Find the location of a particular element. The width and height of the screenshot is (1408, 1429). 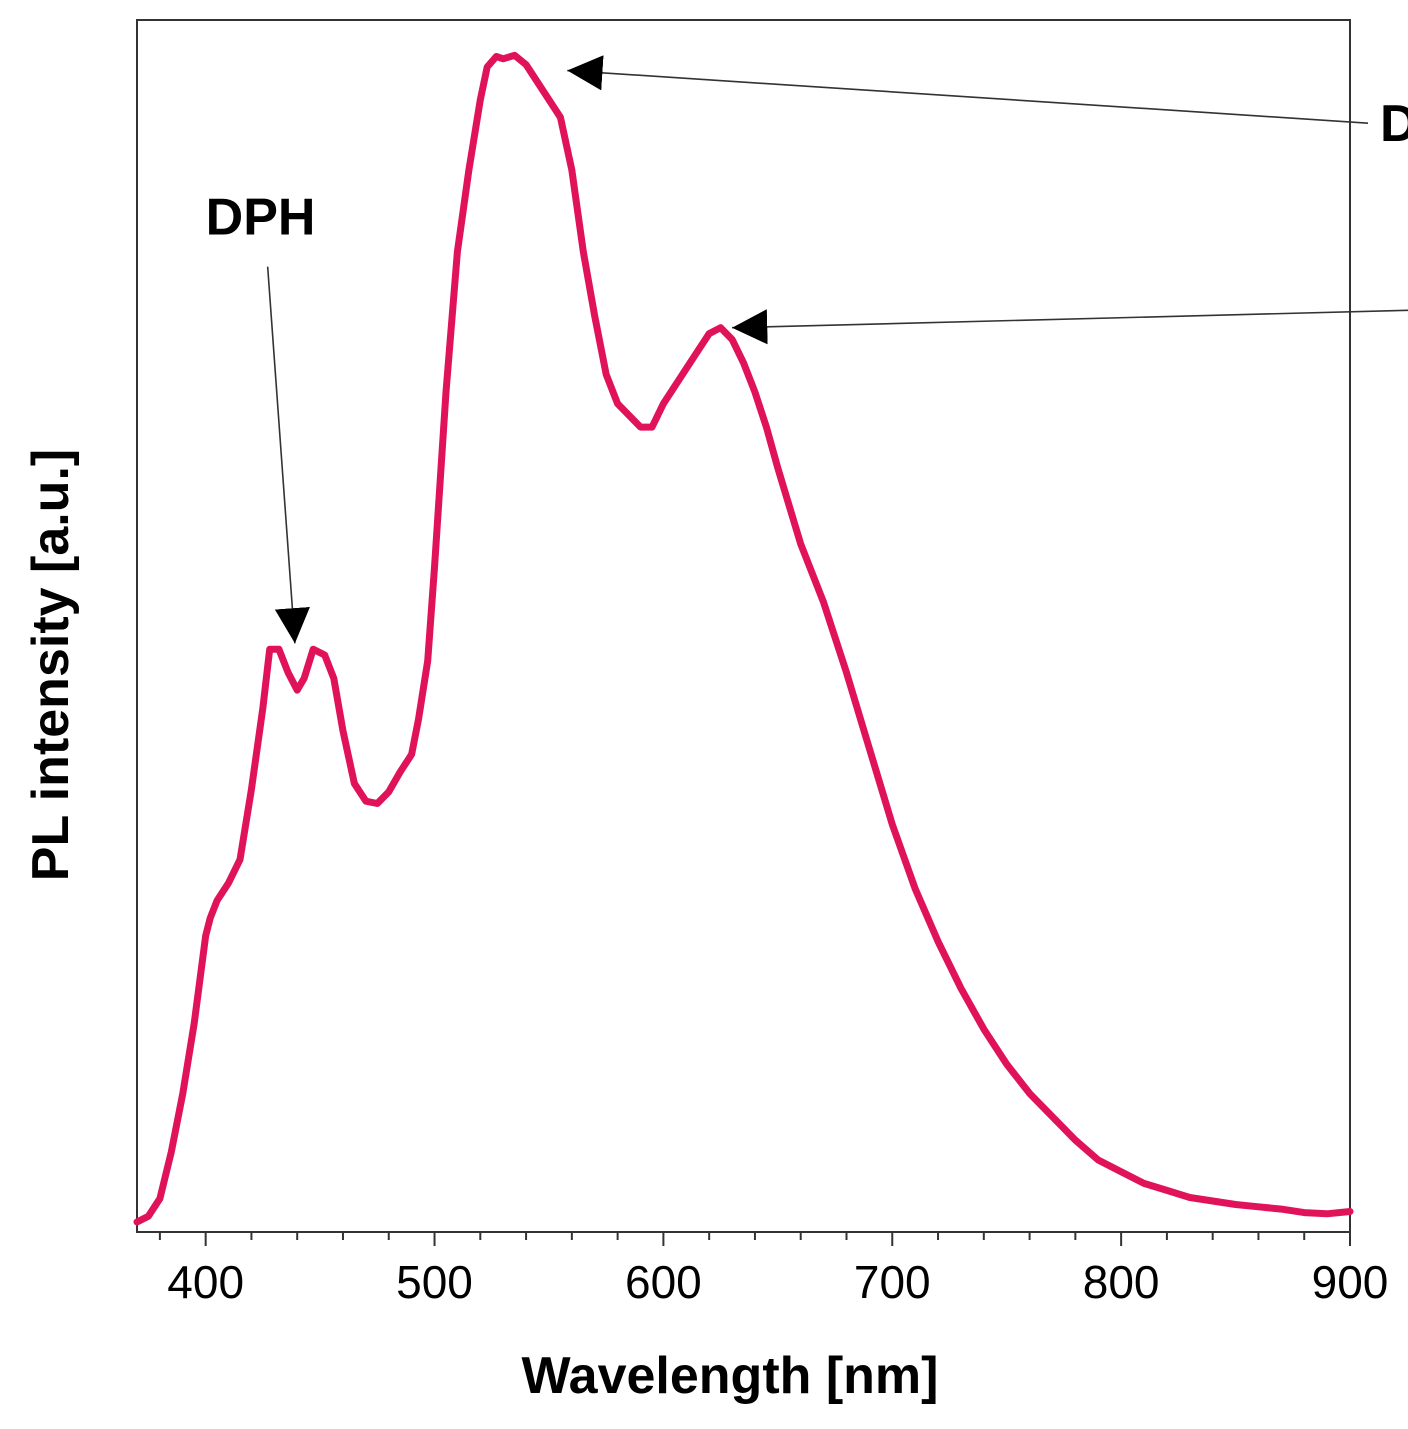

x-axis-ticks is located at coordinates (754, 1239).